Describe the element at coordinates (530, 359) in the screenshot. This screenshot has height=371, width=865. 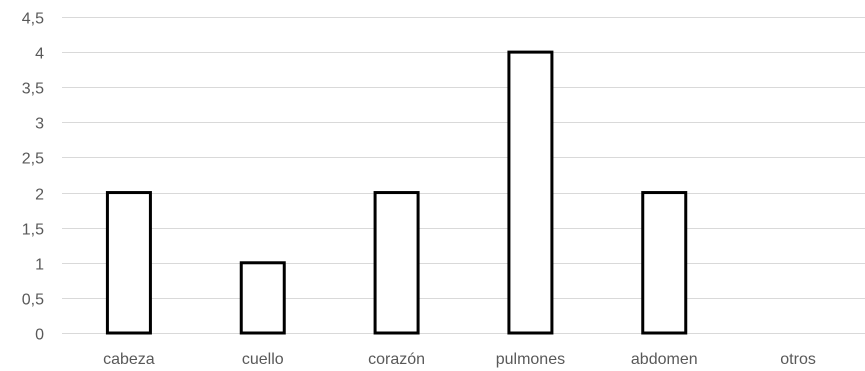
I see `x-tick-label: pulmones` at that location.